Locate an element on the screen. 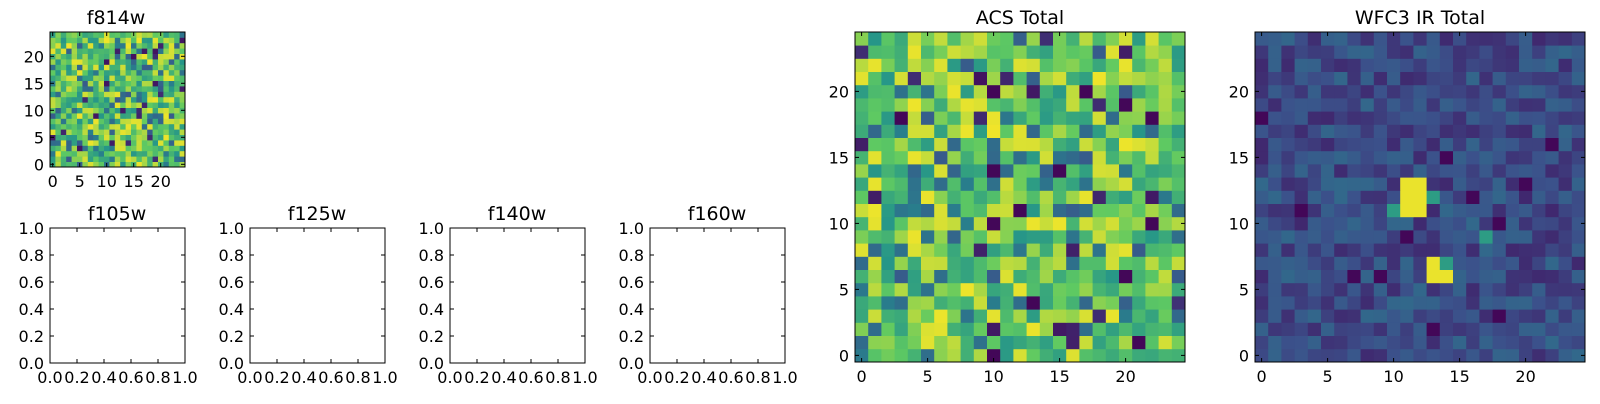 The height and width of the screenshot is (404, 1600). x-tick-label: 1.0 is located at coordinates (784, 377).